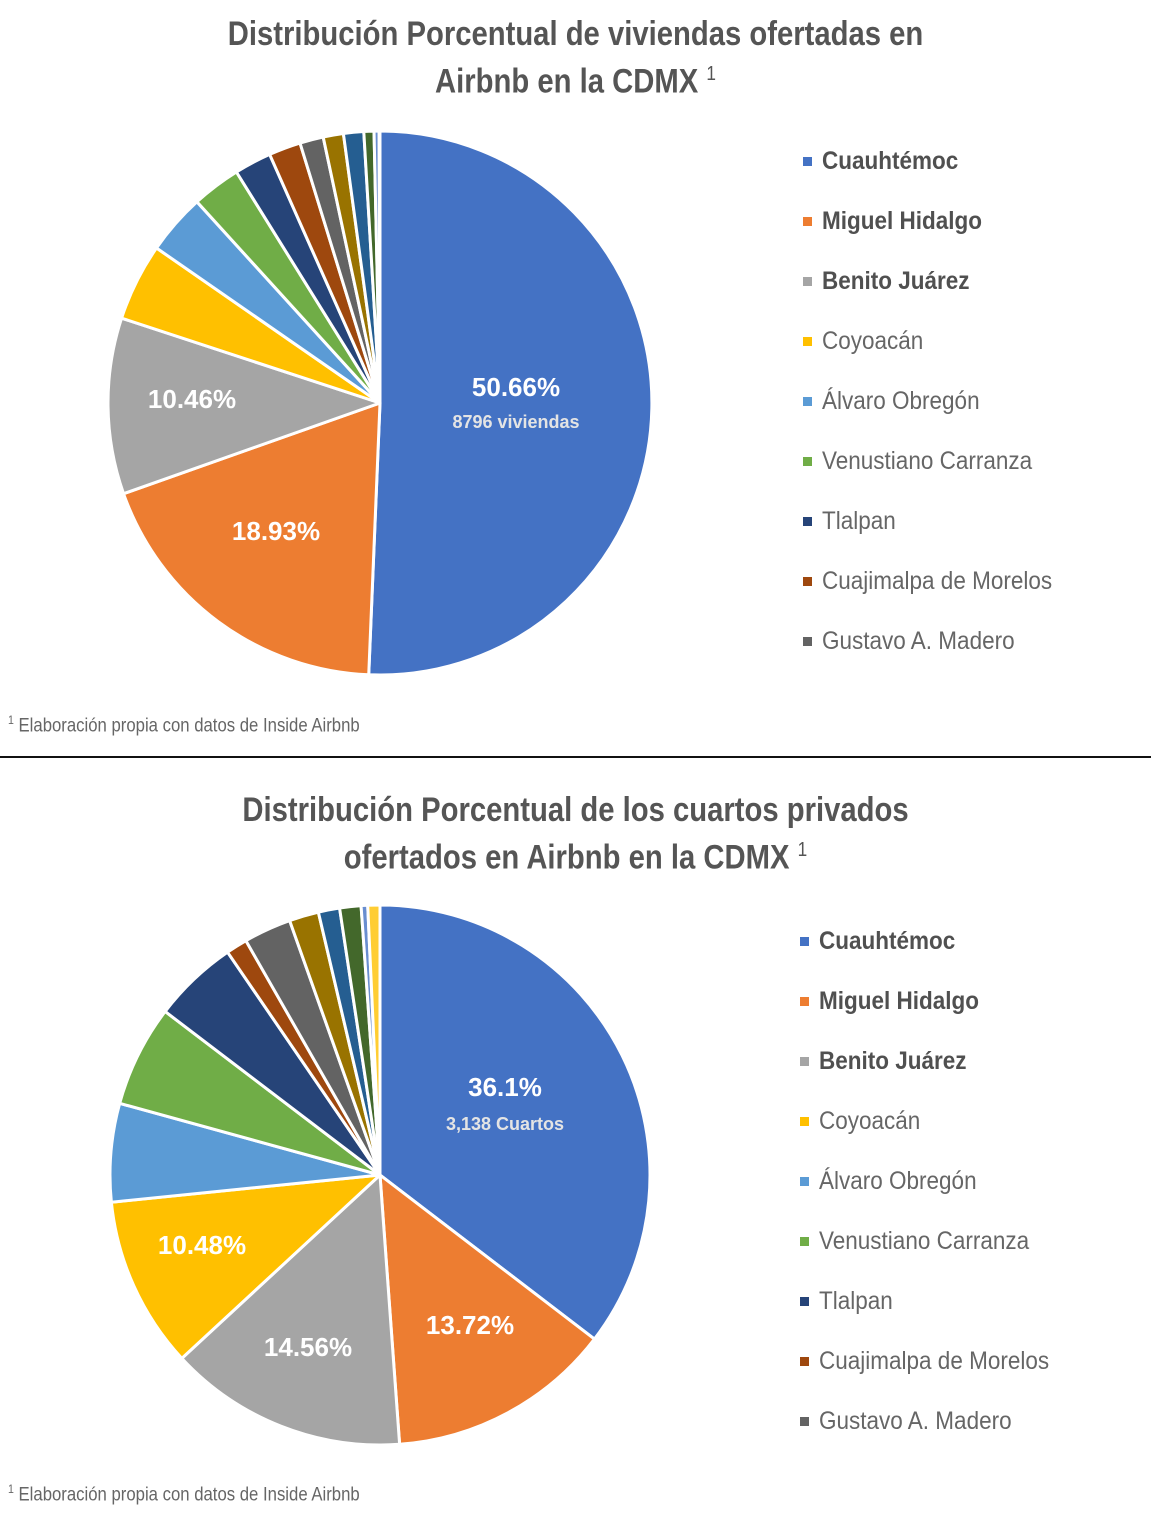 The image size is (1151, 1520). What do you see at coordinates (192, 399) in the screenshot?
I see `data-label-3: 10.46%` at bounding box center [192, 399].